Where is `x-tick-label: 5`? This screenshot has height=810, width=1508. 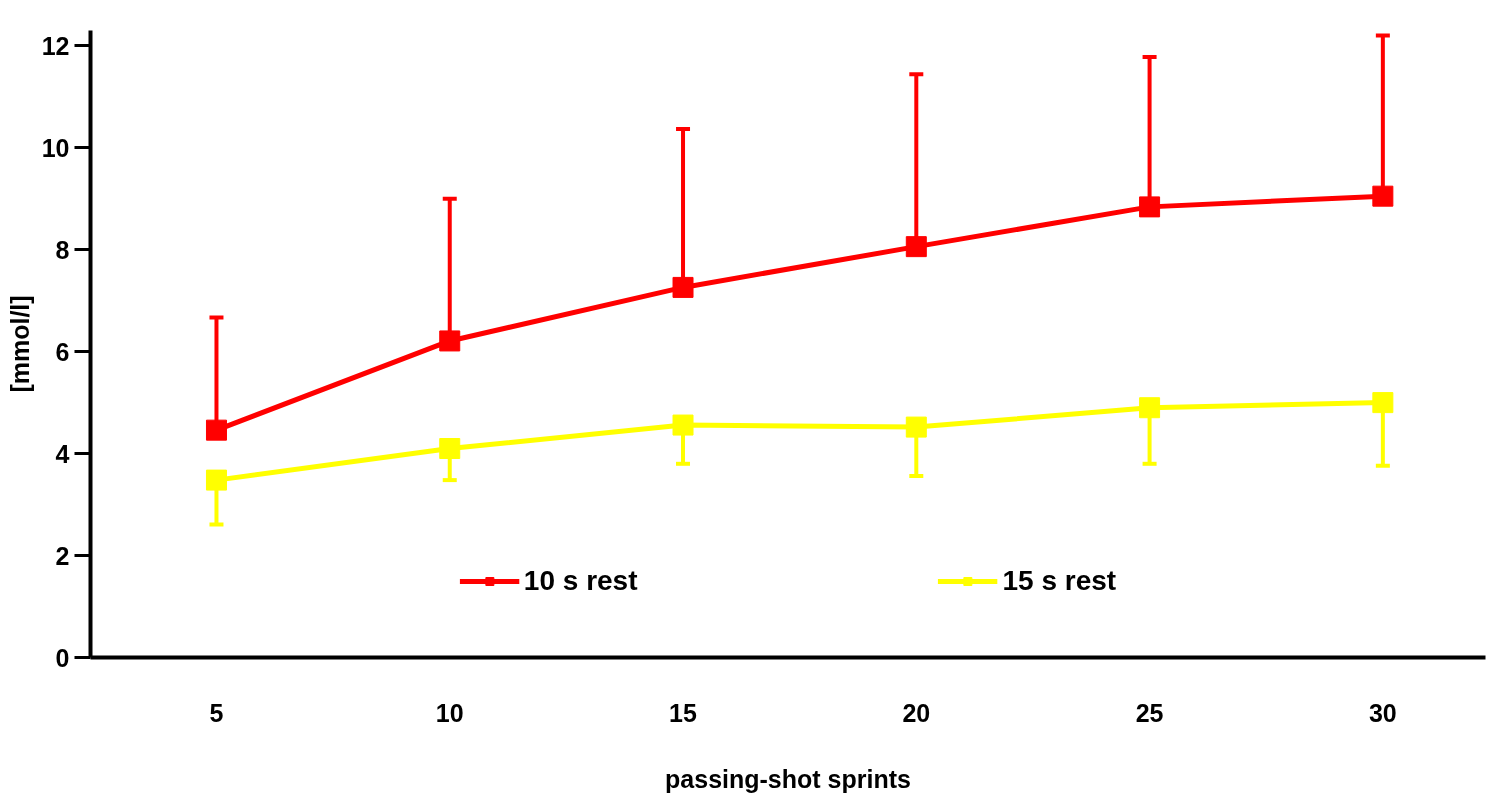 x-tick-label: 5 is located at coordinates (216, 712).